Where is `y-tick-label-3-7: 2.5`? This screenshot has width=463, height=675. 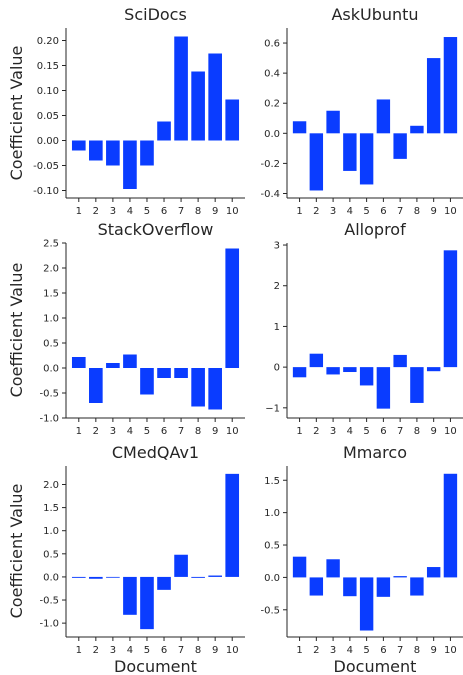
y-tick-label-3-7: 2.5 is located at coordinates (51, 244).